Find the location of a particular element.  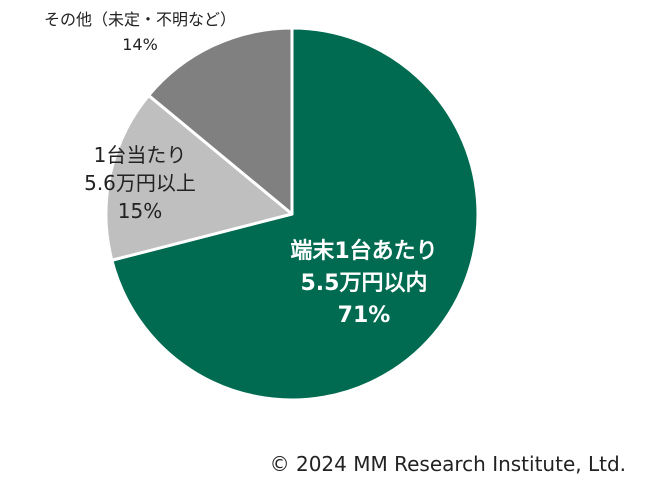

slice-label-1: 端末1台あたり 5.5万円以内 71% is located at coordinates (363, 283).